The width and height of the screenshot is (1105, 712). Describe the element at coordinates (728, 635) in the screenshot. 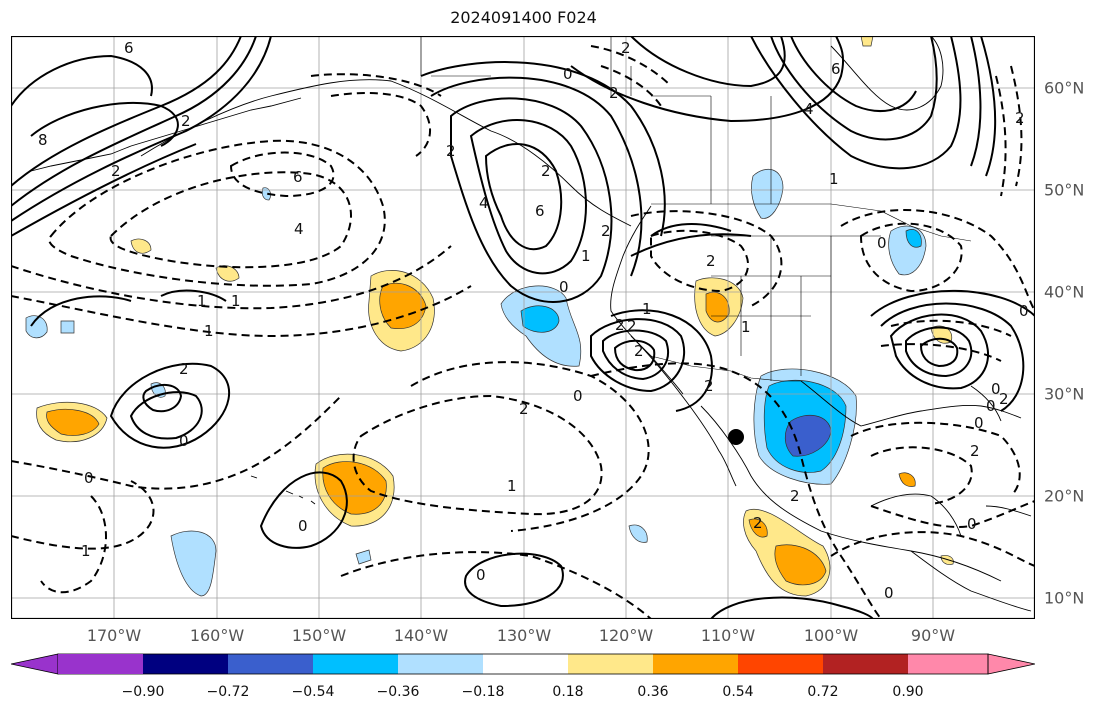

I see `lon-label: 110°W` at that location.